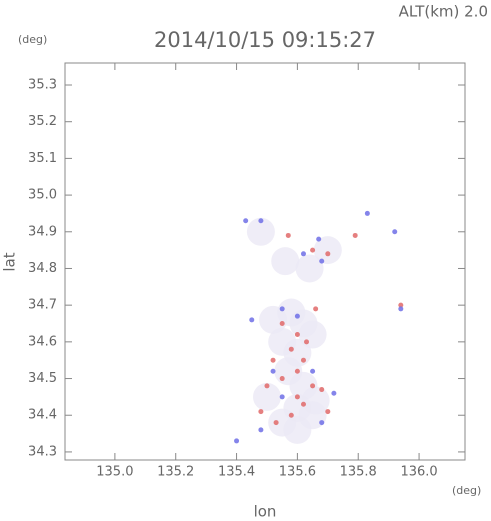 This screenshot has width=491, height=521. What do you see at coordinates (42, 231) in the screenshot?
I see `y-tick-label: 34.9` at bounding box center [42, 231].